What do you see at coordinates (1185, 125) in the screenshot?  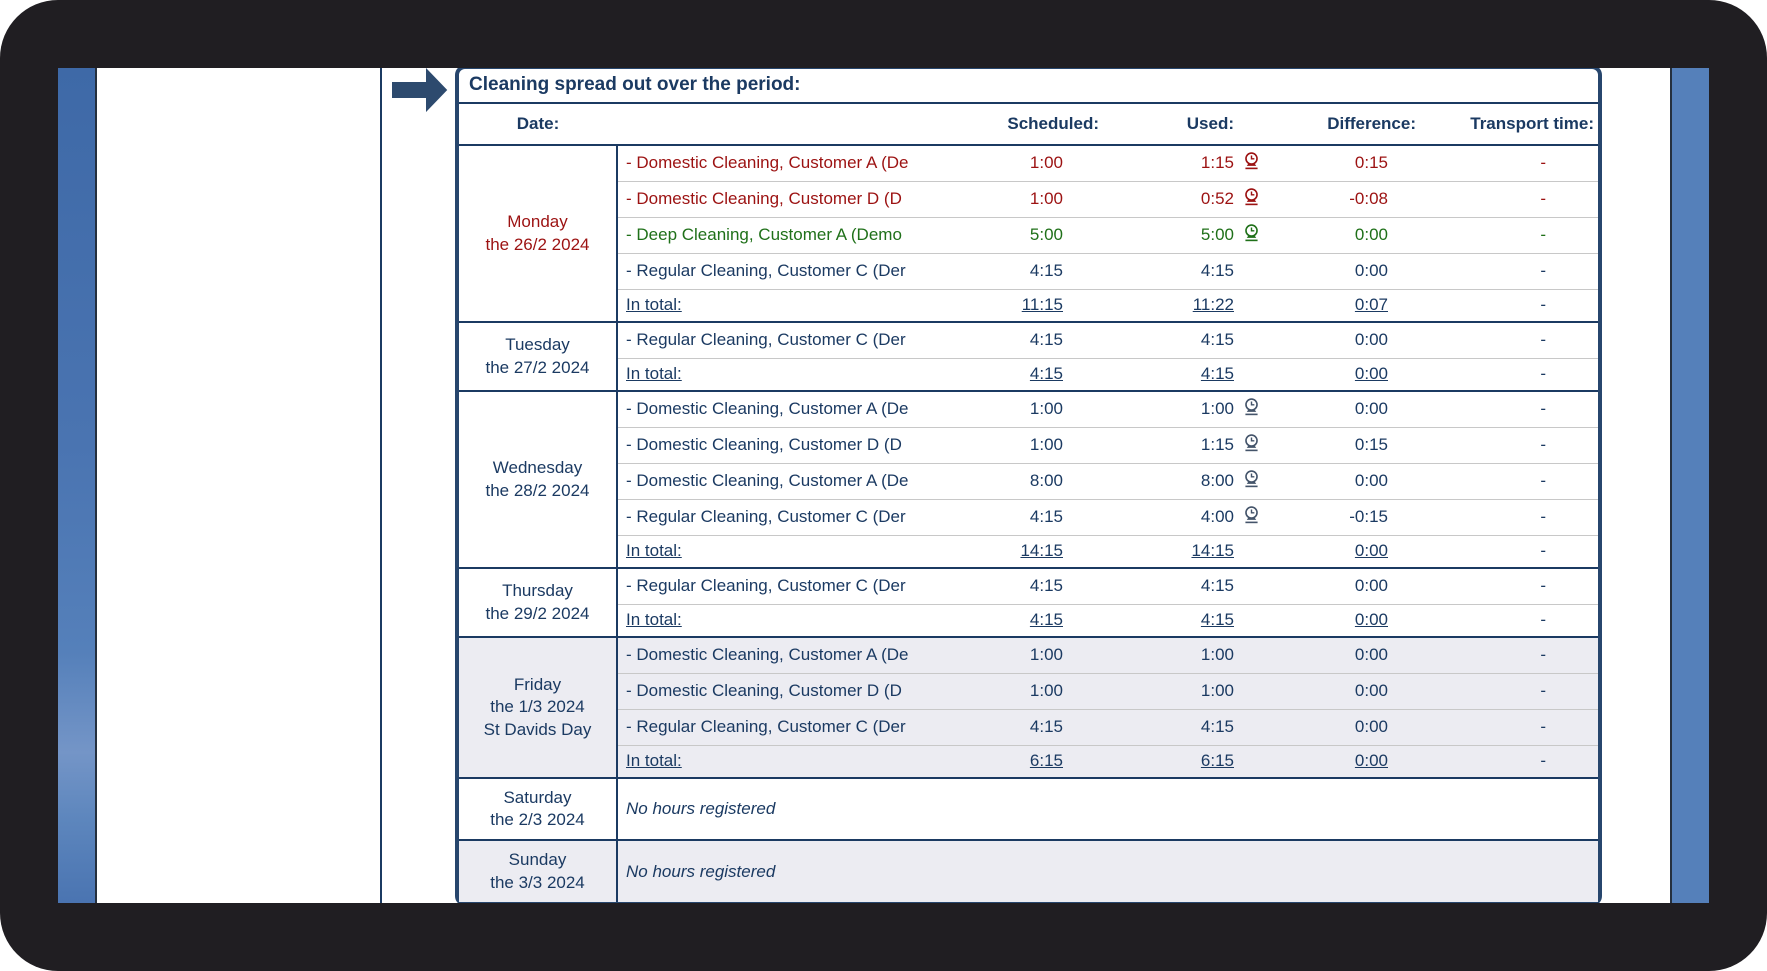 I see `header-used: Used:` at bounding box center [1185, 125].